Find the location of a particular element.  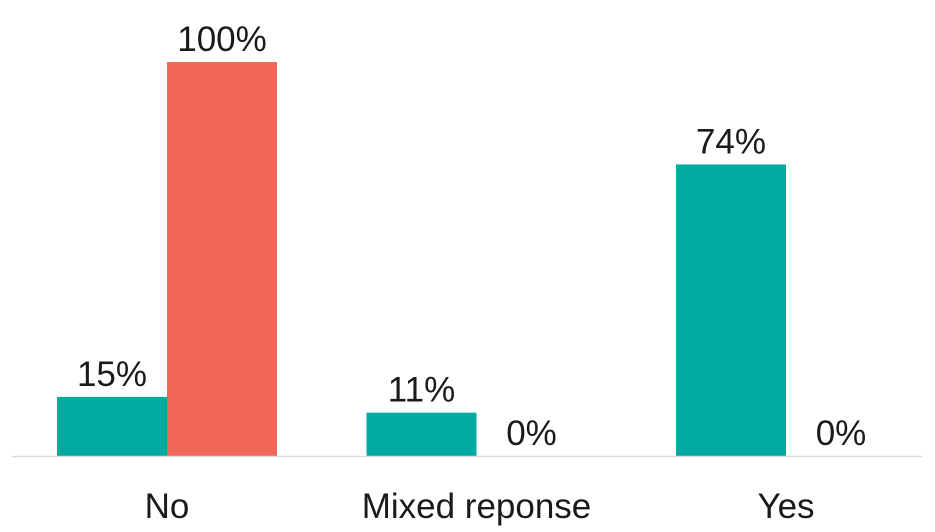

category-labels-group: No Mixed reponse Yes is located at coordinates (480, 506).